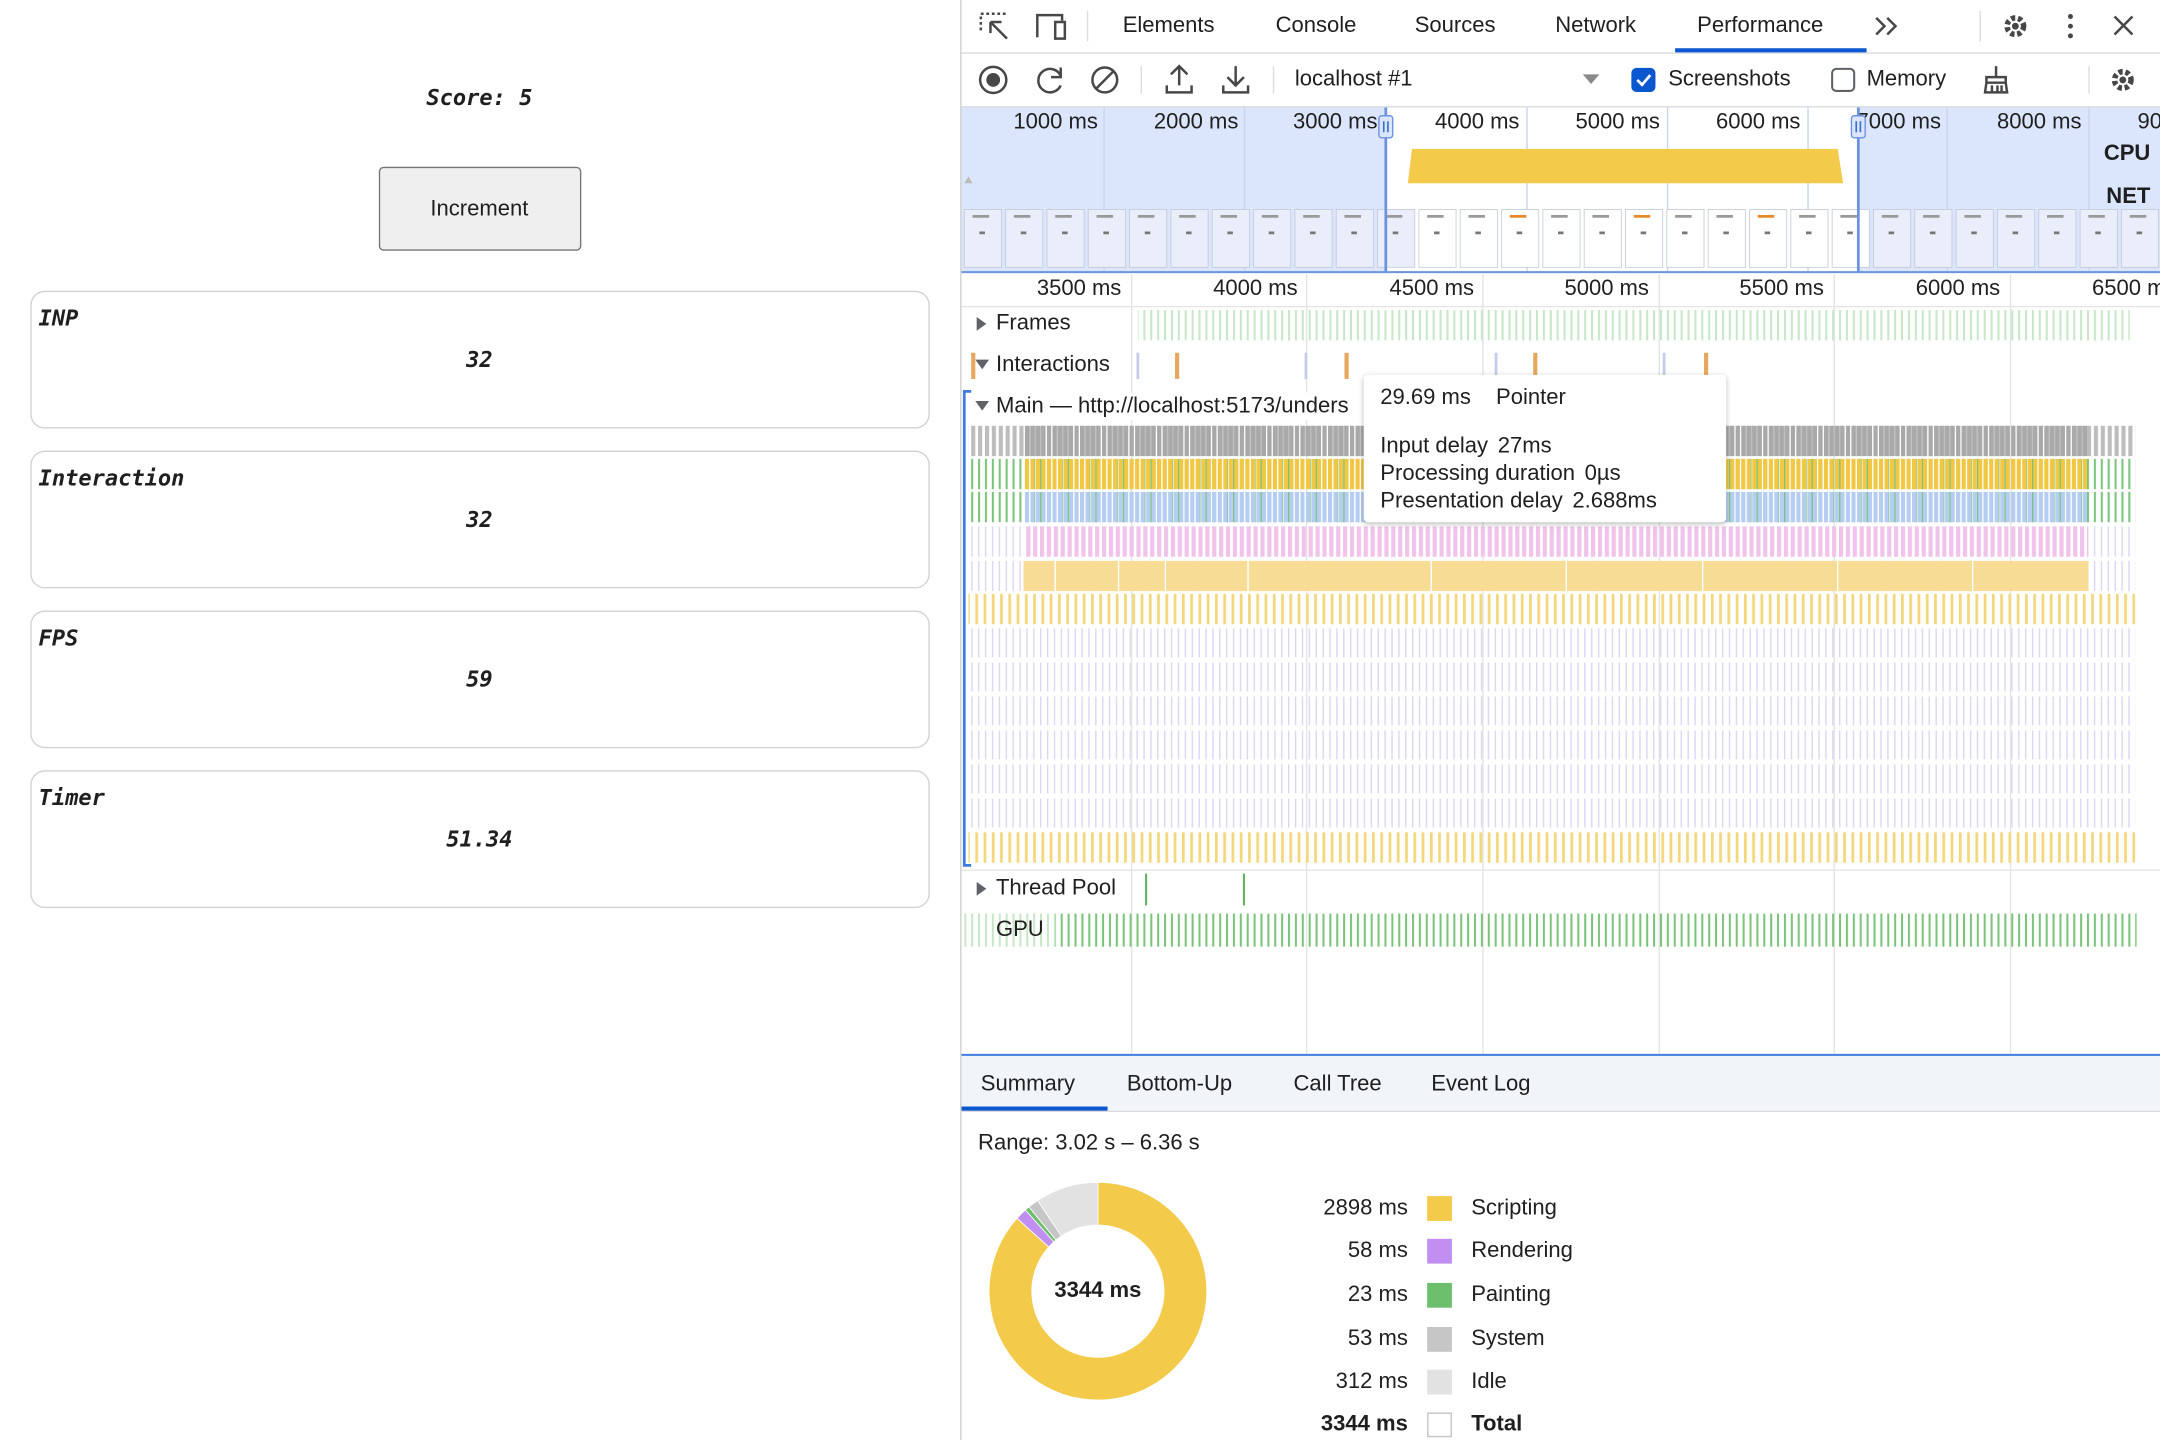  Describe the element at coordinates (1511, 1293) in the screenshot. I see `legend-label: Painting` at that location.